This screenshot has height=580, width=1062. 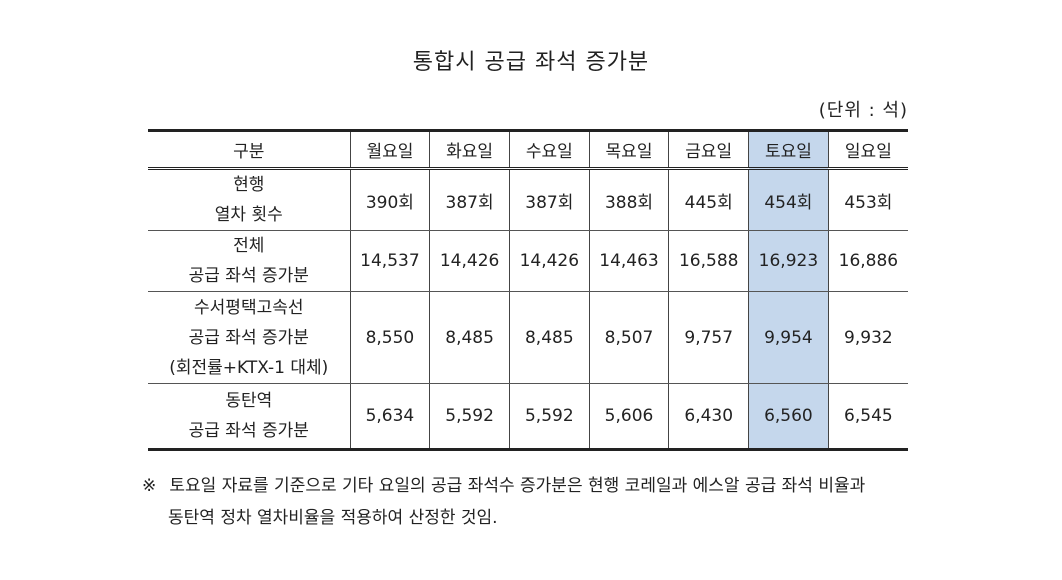 What do you see at coordinates (629, 337) in the screenshot?
I see `table-cell: 8,507` at bounding box center [629, 337].